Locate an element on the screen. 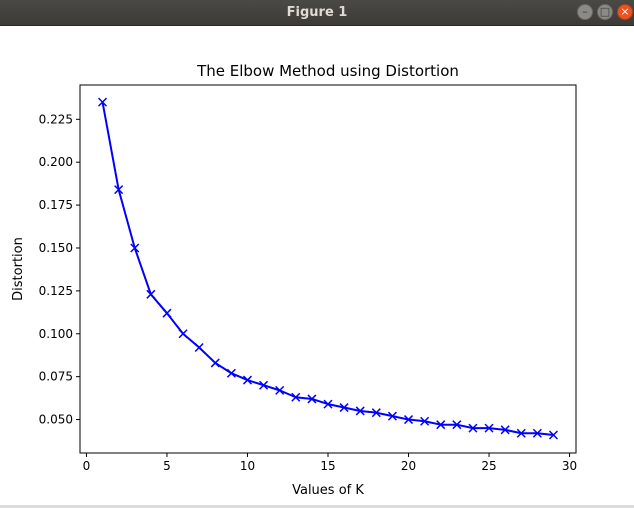 The height and width of the screenshot is (508, 634). y-tick-label: 0.100 is located at coordinates (56, 334).